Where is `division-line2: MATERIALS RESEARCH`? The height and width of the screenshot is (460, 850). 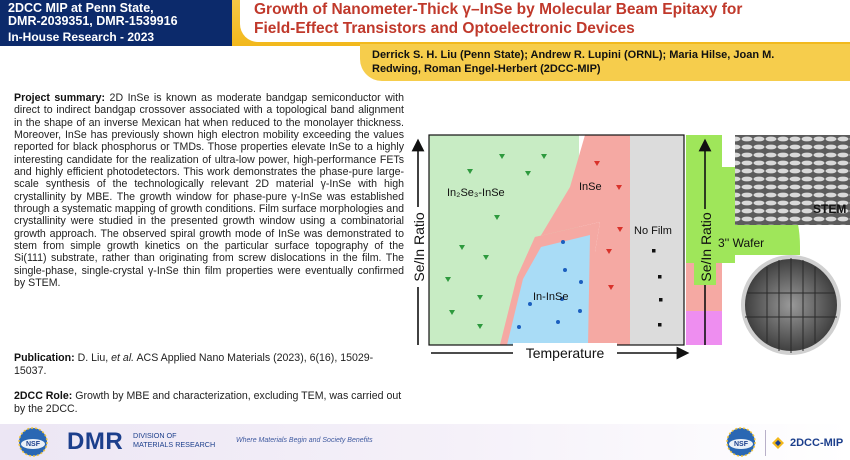 division-line2: MATERIALS RESEARCH is located at coordinates (174, 444).